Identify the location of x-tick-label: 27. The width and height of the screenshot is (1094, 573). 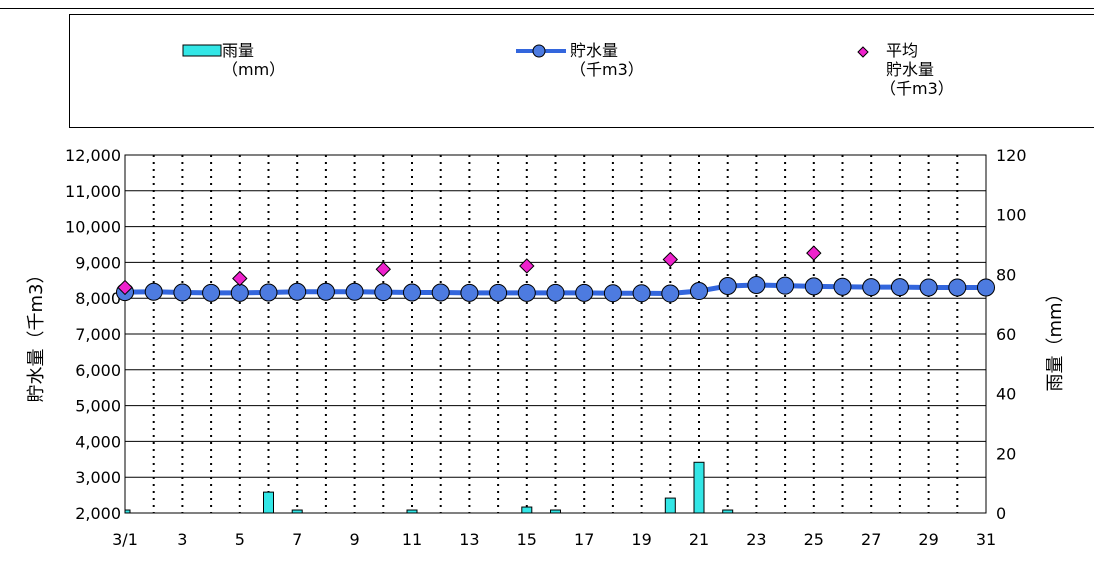
(871, 539).